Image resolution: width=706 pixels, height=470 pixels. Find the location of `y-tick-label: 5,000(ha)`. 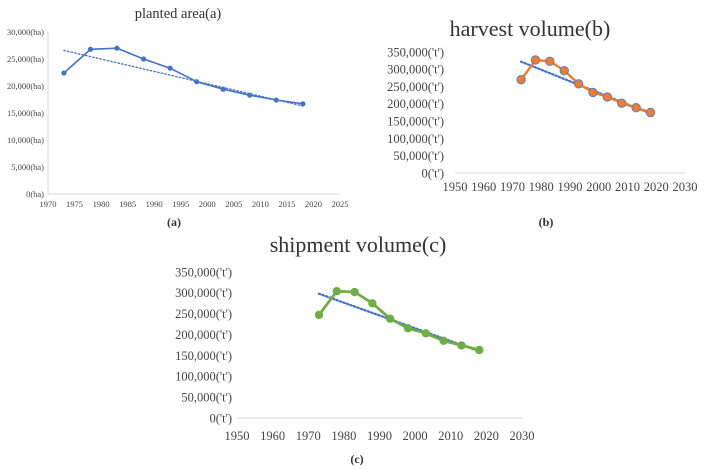

y-tick-label: 5,000(ha) is located at coordinates (27, 167).